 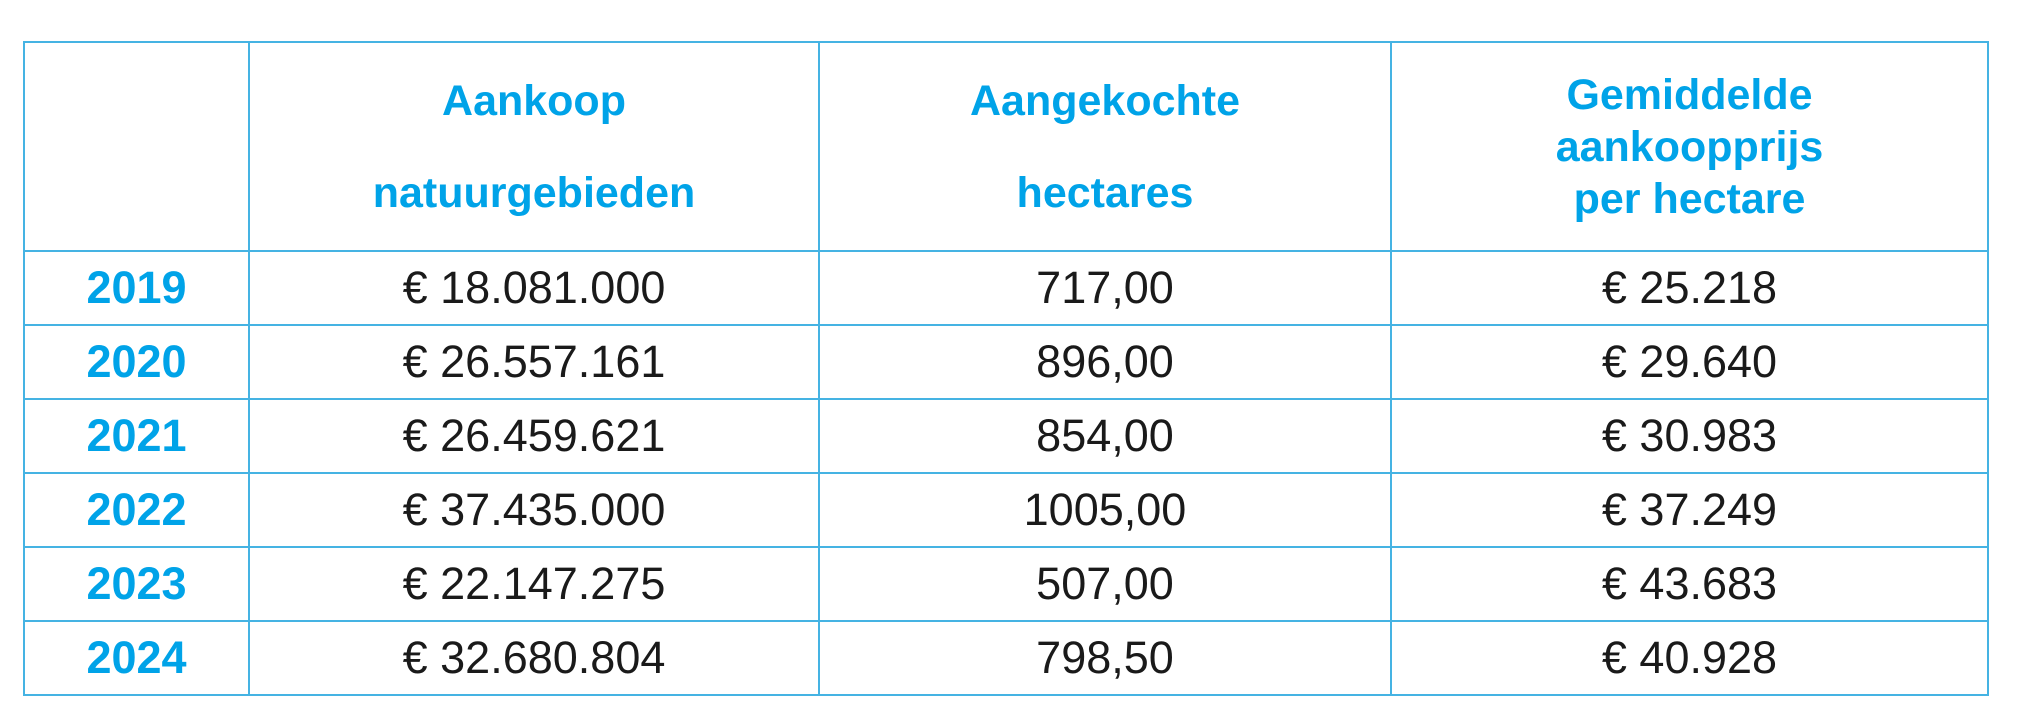 What do you see at coordinates (1689, 658) in the screenshot?
I see `prijs-cell: € 40.928` at bounding box center [1689, 658].